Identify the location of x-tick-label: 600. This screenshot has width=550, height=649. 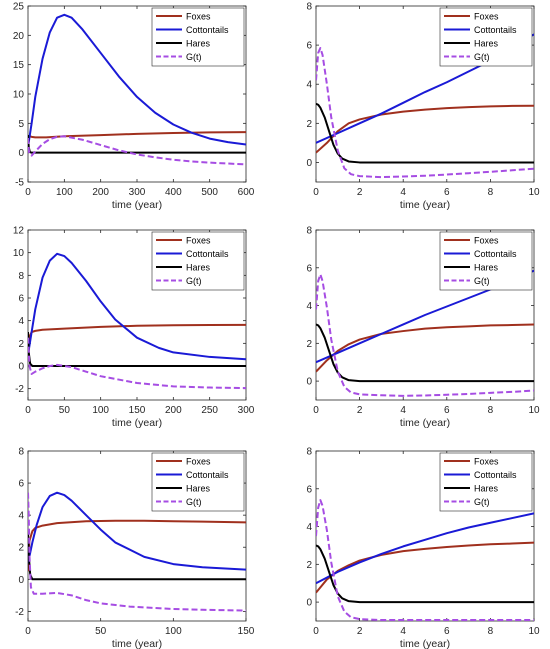
(246, 192).